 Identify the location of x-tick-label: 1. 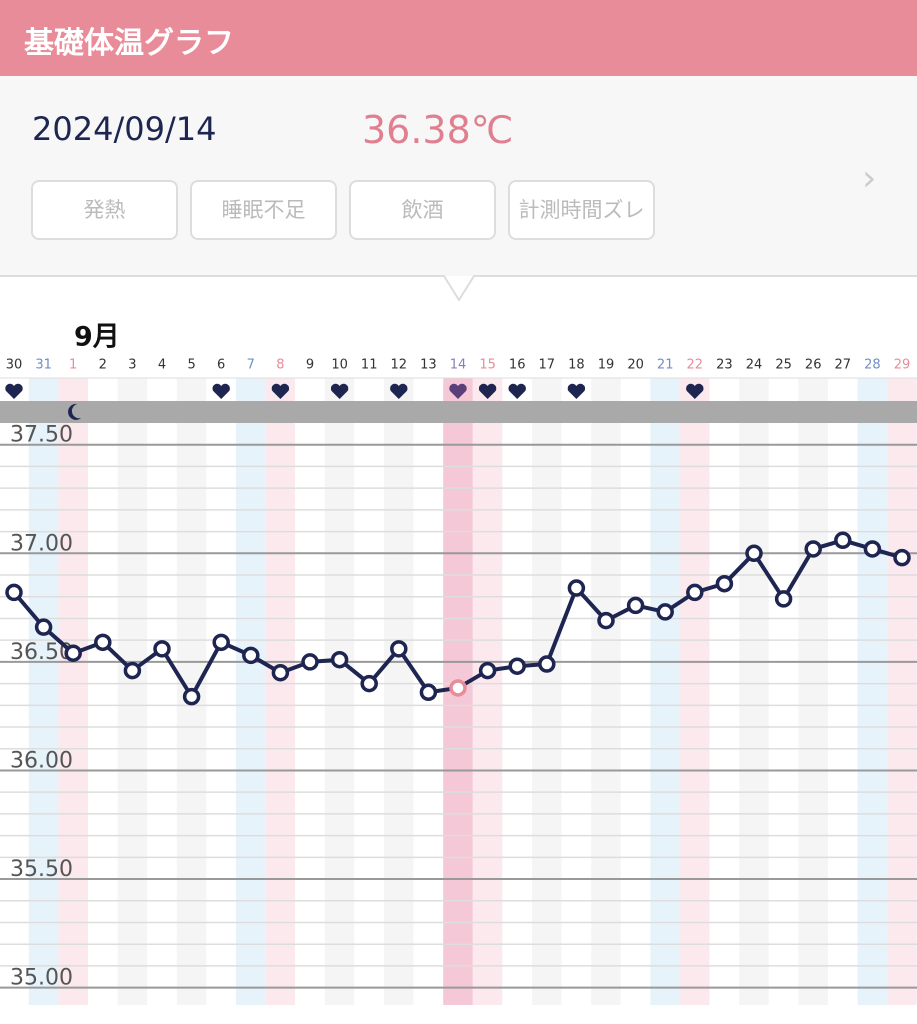
(73, 365).